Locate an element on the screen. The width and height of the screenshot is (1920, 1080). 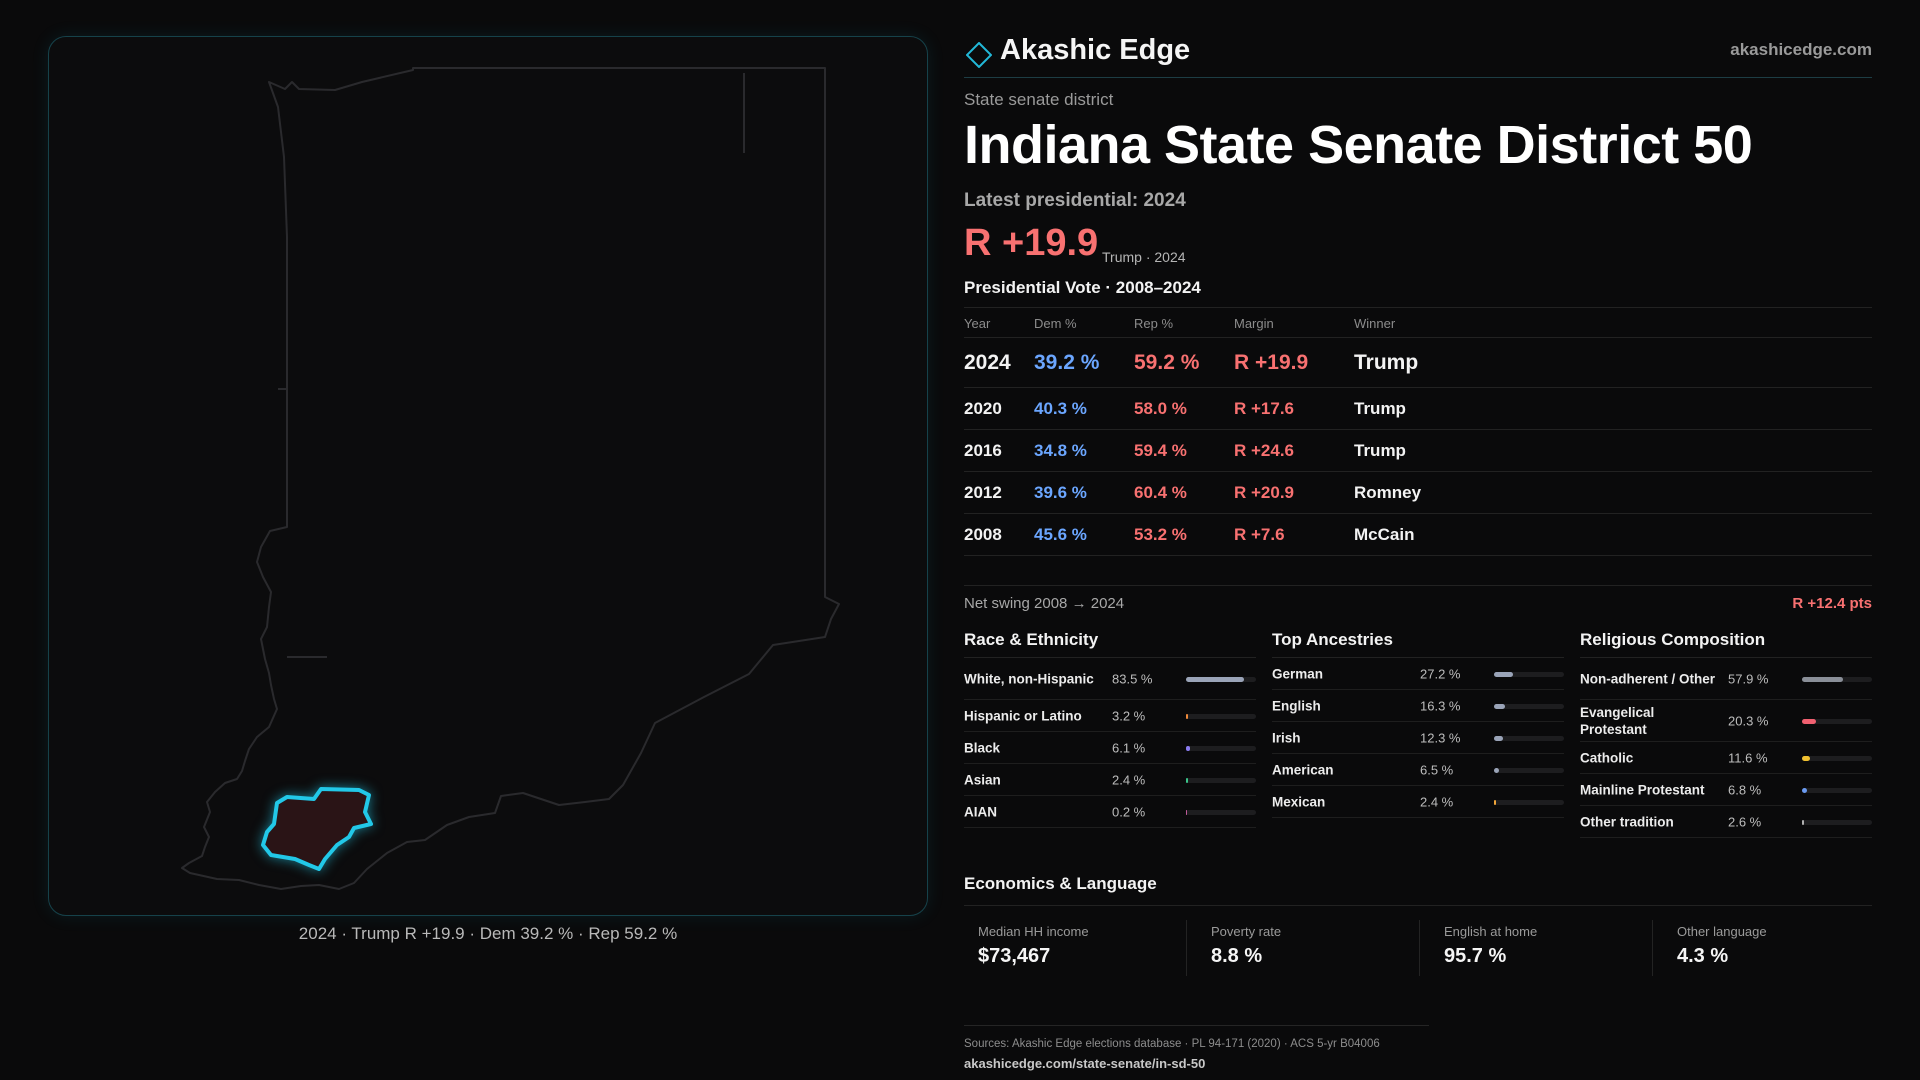
latest-margin-winner: Trump · 2024 is located at coordinates (1144, 257).